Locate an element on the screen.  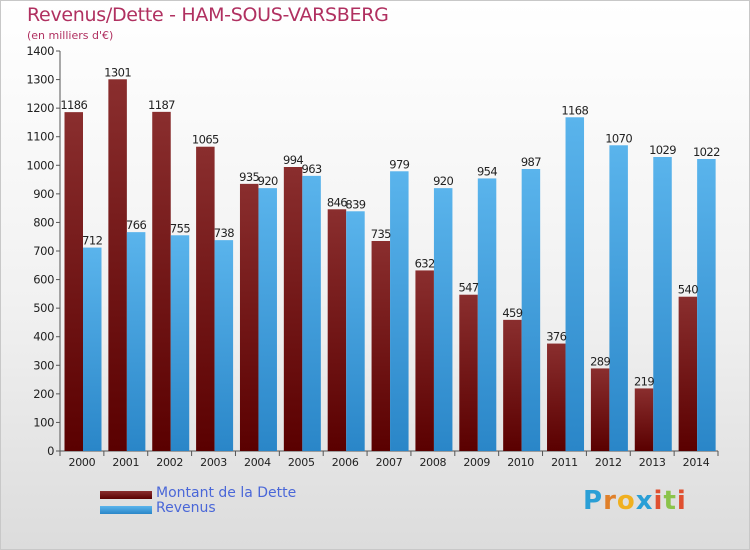
chart-title: Revenus/Dette - HAM-SOUS-VARSBERG is located at coordinates (208, 15).